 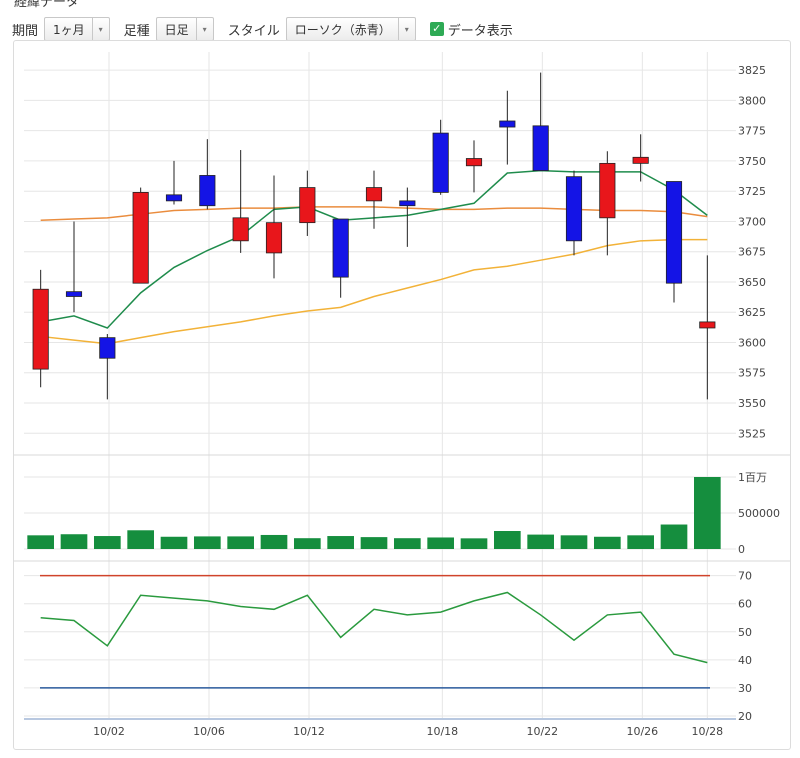 I want to click on data-display-label: データ表示, so click(x=480, y=31).